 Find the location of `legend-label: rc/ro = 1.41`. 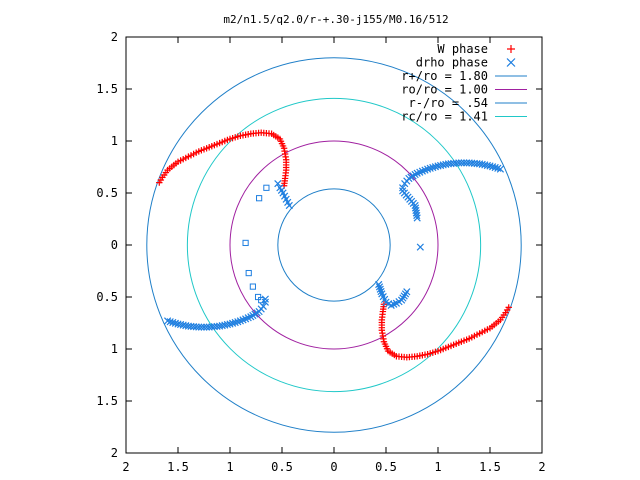

legend-label: rc/ro = 1.41 is located at coordinates (444, 117).